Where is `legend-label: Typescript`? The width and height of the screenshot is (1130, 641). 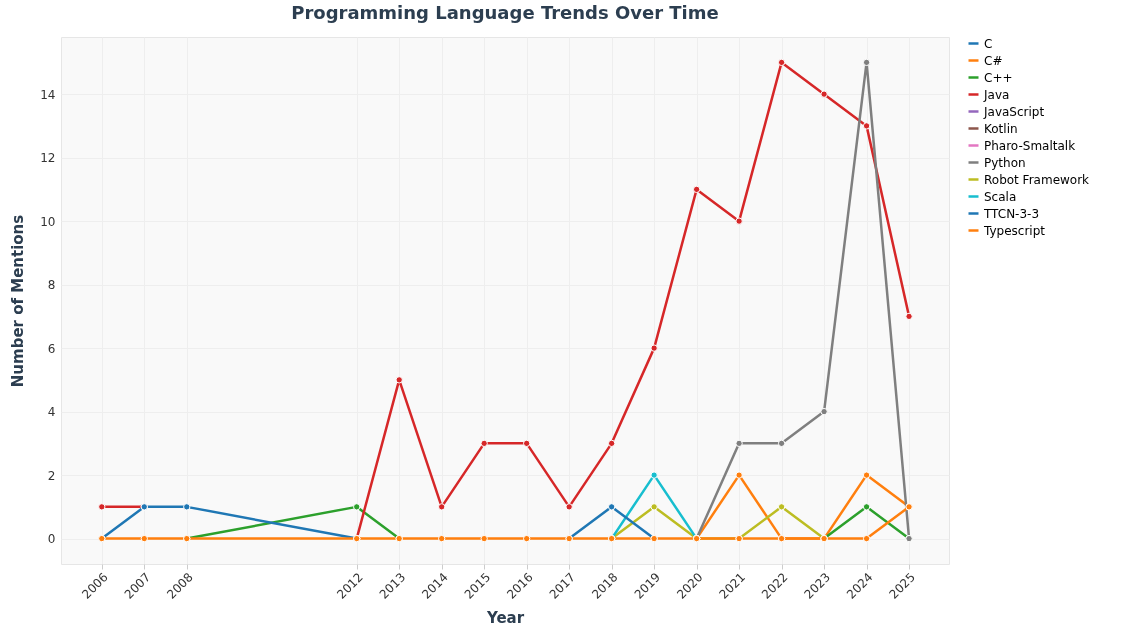 legend-label: Typescript is located at coordinates (1014, 230).